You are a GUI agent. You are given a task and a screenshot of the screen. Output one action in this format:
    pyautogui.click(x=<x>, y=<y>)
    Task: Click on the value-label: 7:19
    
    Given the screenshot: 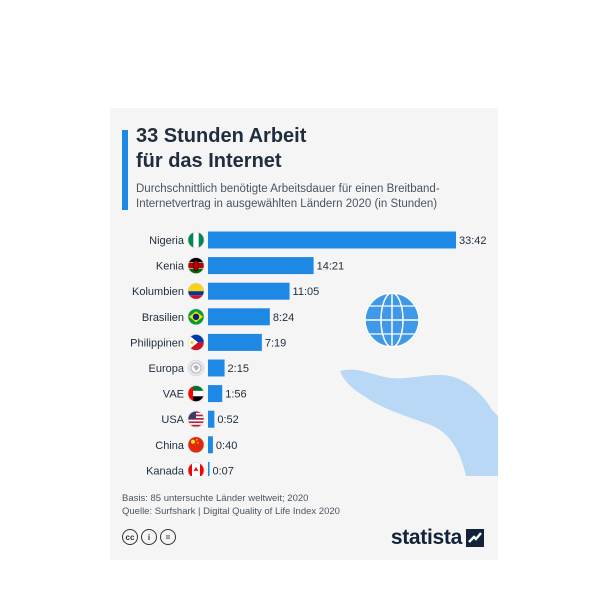 What is the action you would take?
    pyautogui.click(x=275, y=343)
    